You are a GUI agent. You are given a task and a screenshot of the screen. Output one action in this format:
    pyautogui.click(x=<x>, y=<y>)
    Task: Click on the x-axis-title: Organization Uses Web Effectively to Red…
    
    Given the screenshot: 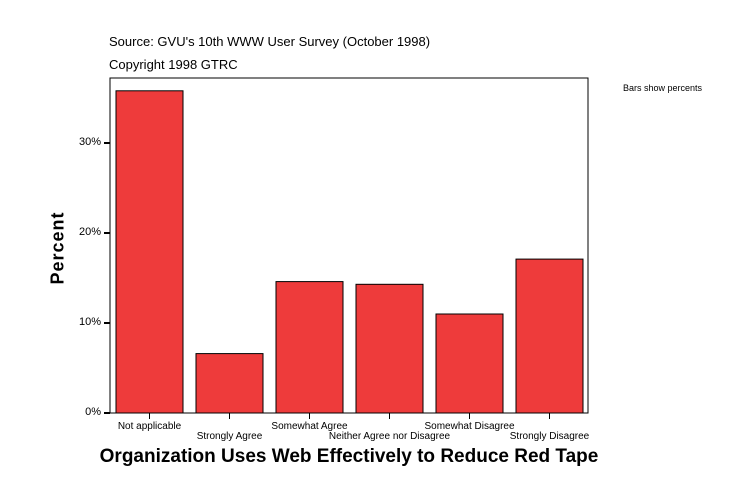 What is the action you would take?
    pyautogui.click(x=349, y=456)
    